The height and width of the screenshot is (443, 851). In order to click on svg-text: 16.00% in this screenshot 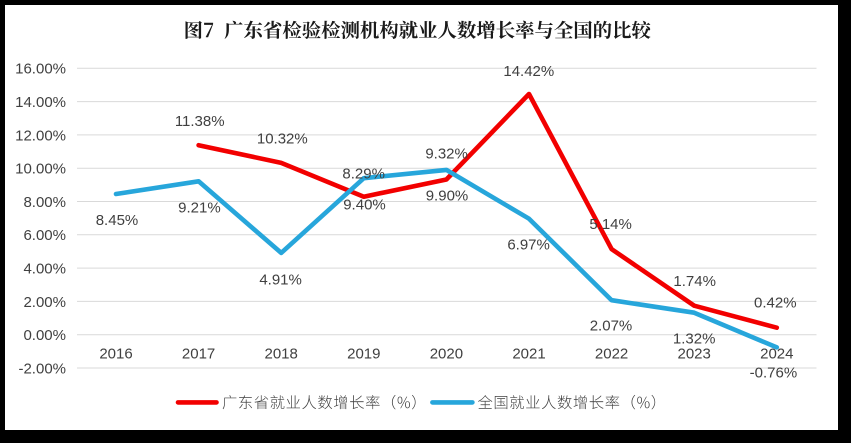, I will do `click(40, 69)`.